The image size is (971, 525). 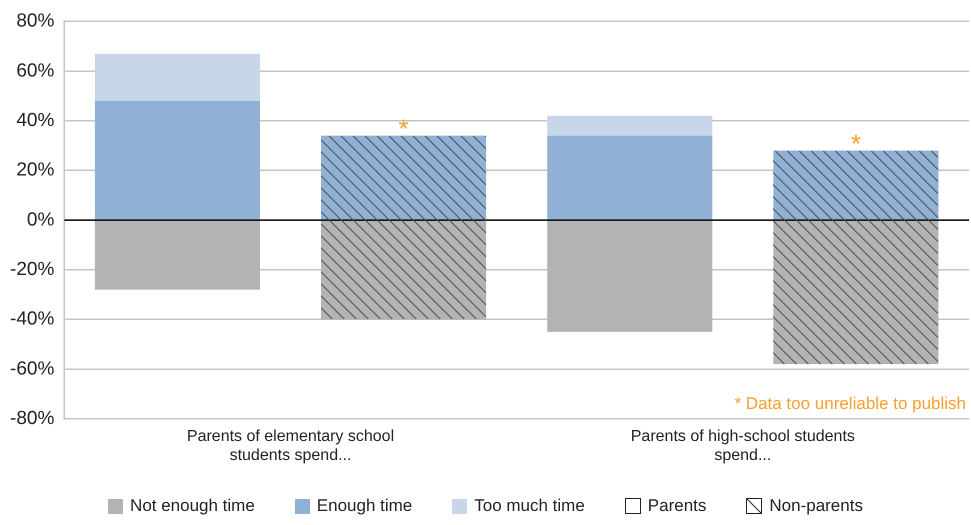 What do you see at coordinates (32, 269) in the screenshot?
I see `y-tick-label: -20%` at bounding box center [32, 269].